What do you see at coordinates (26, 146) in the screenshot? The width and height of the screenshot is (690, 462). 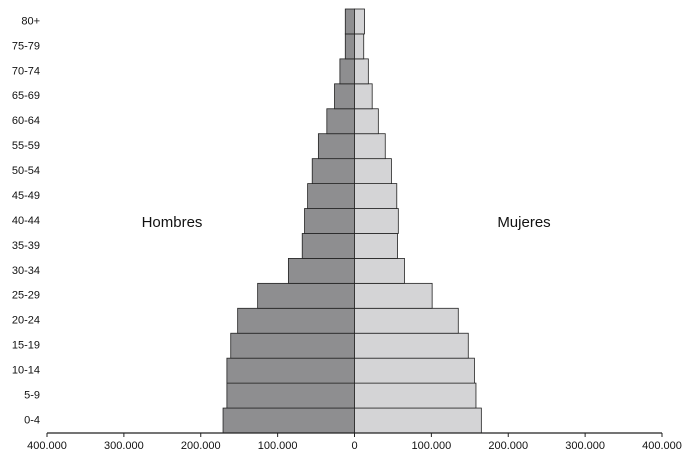 I see `y-tick-label: 55-59` at bounding box center [26, 146].